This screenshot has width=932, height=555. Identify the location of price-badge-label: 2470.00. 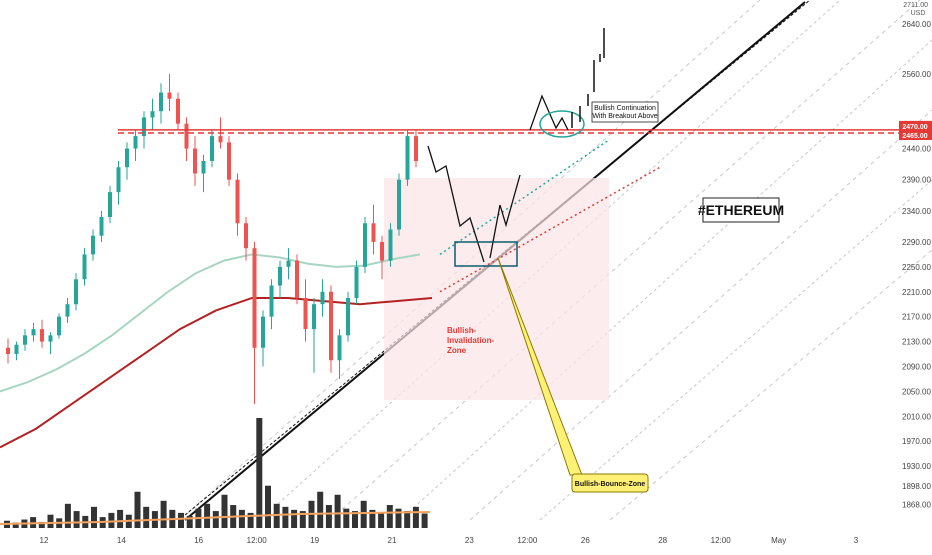
(914, 127).